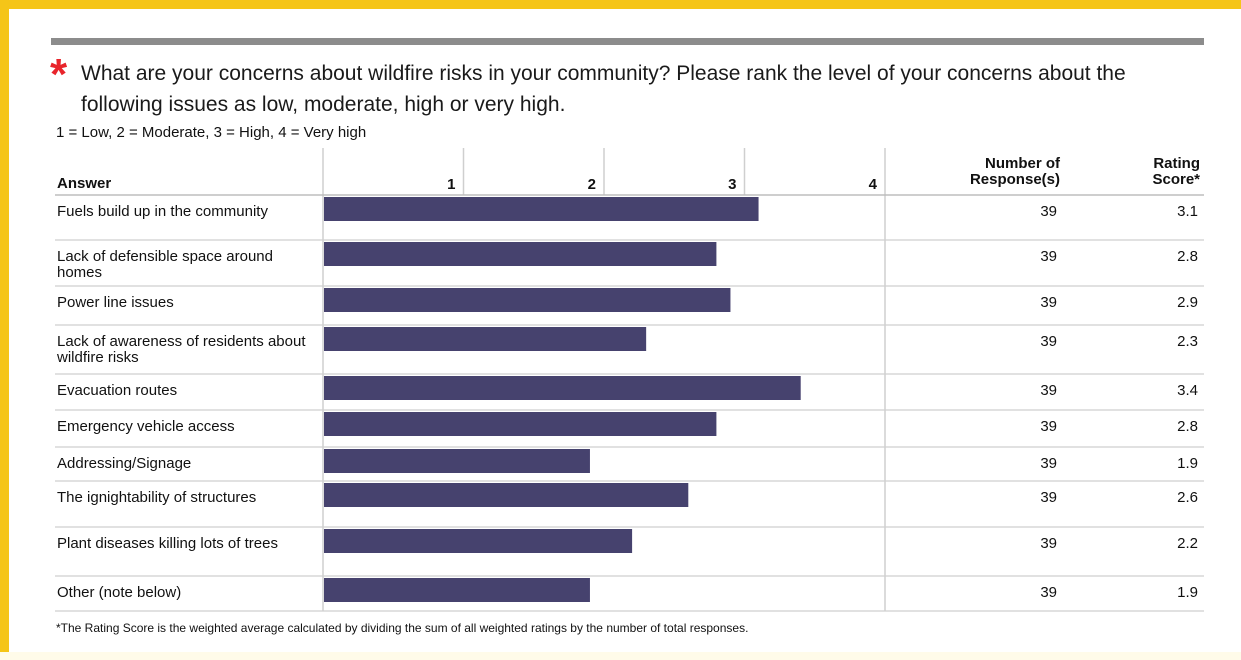 This screenshot has height=660, width=1241. Describe the element at coordinates (1187, 543) in the screenshot. I see `rating-score: 2.2` at that location.